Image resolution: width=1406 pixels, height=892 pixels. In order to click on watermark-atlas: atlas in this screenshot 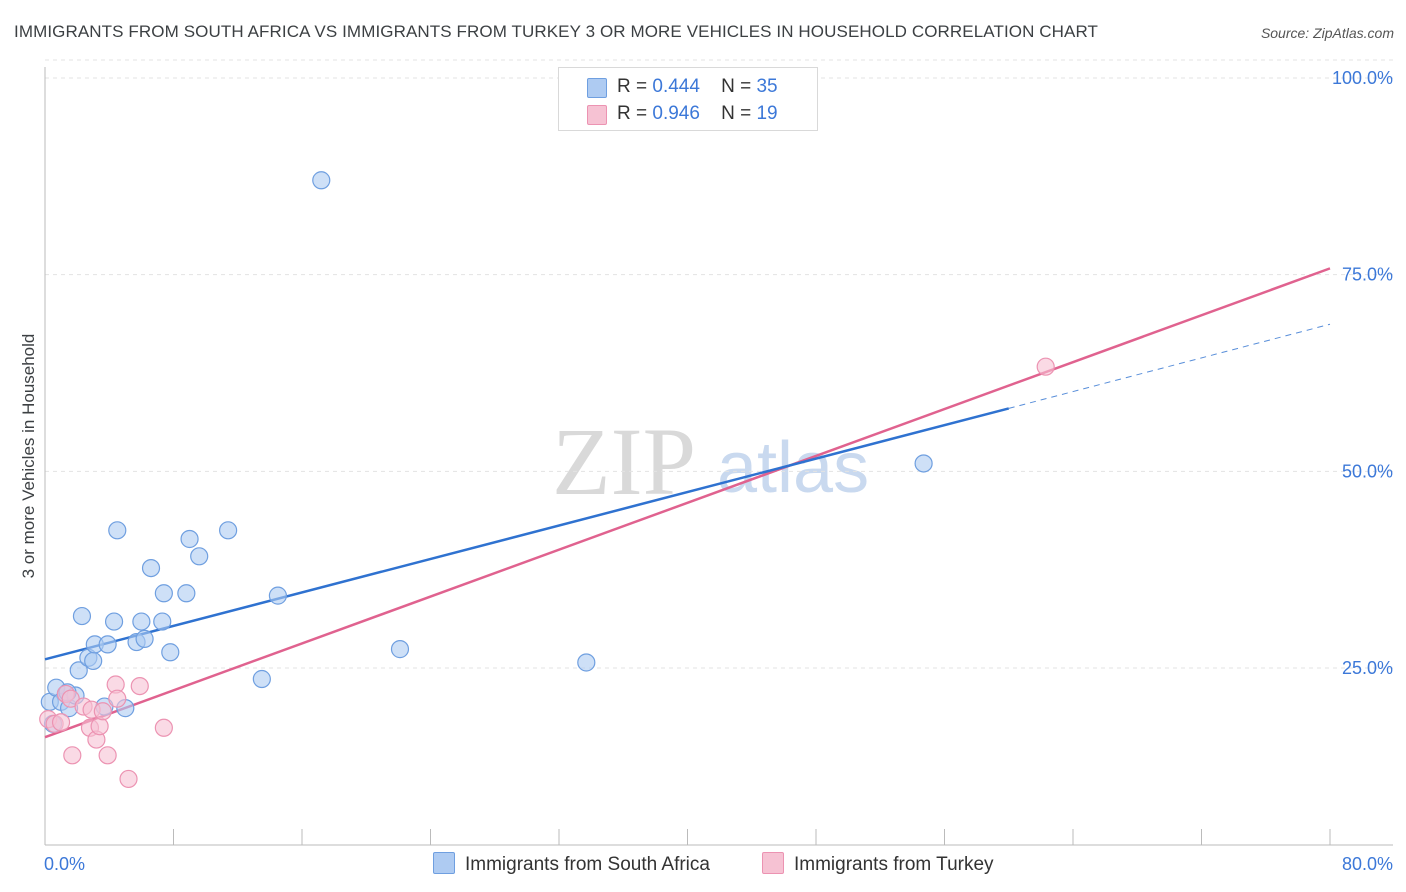, I will do `click(793, 468)`.